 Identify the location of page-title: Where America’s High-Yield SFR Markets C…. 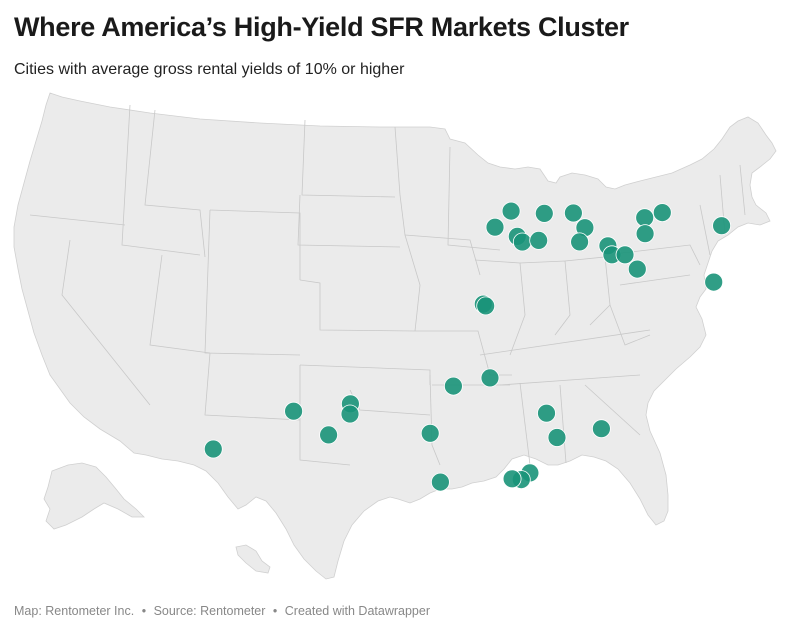
(321, 27).